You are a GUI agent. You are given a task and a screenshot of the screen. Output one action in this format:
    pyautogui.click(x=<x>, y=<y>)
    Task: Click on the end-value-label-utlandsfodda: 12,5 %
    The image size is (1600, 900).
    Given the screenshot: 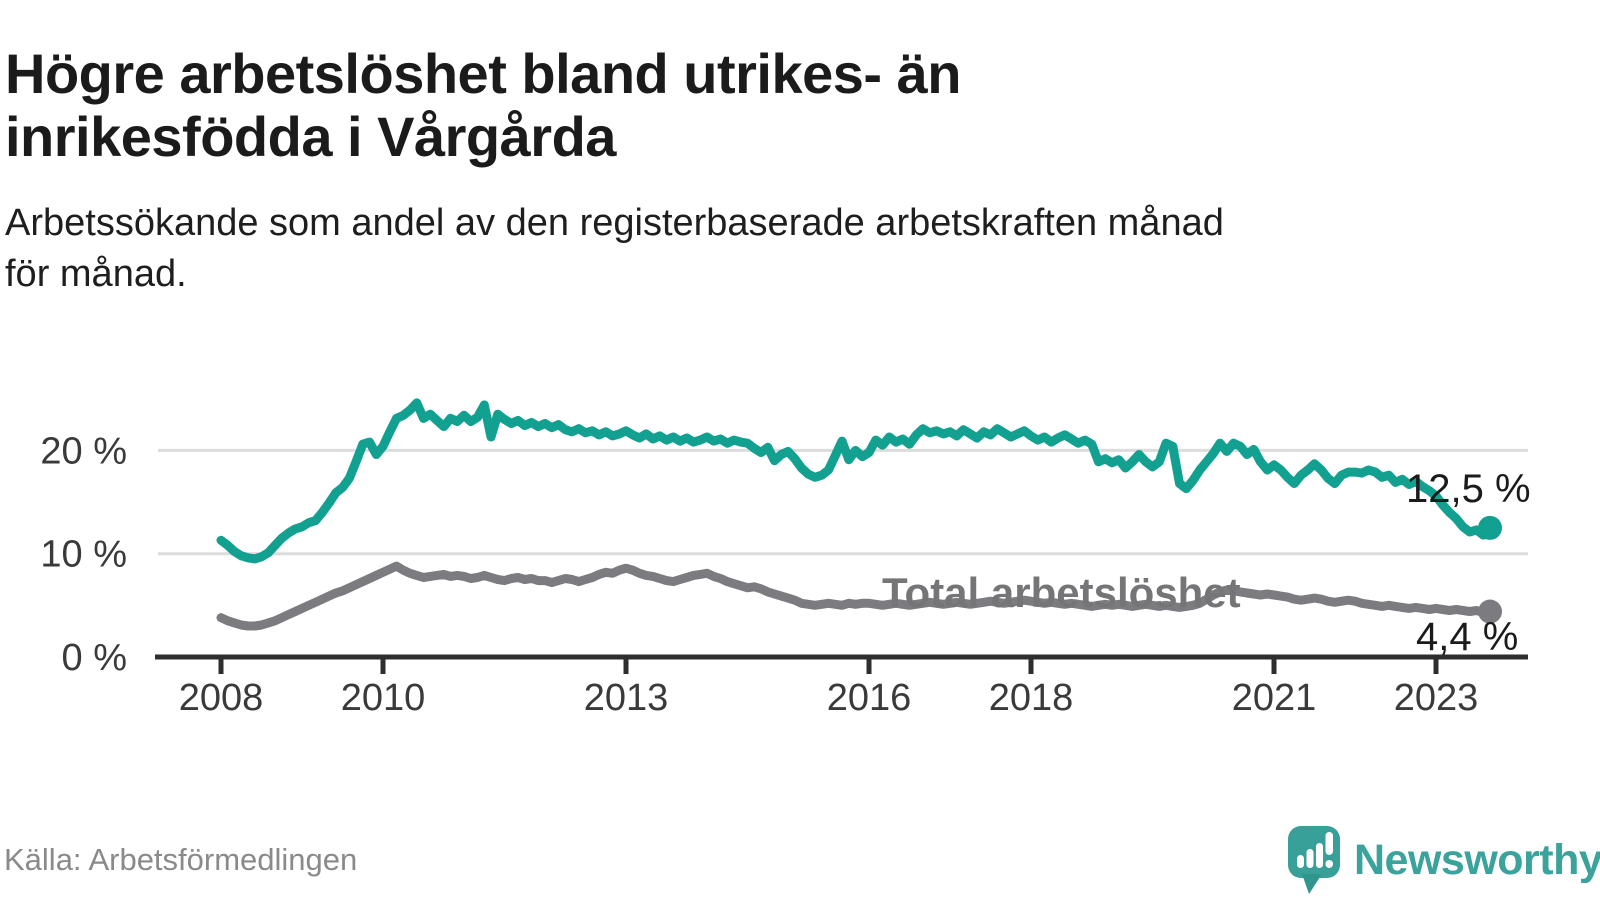 What is the action you would take?
    pyautogui.click(x=1468, y=489)
    